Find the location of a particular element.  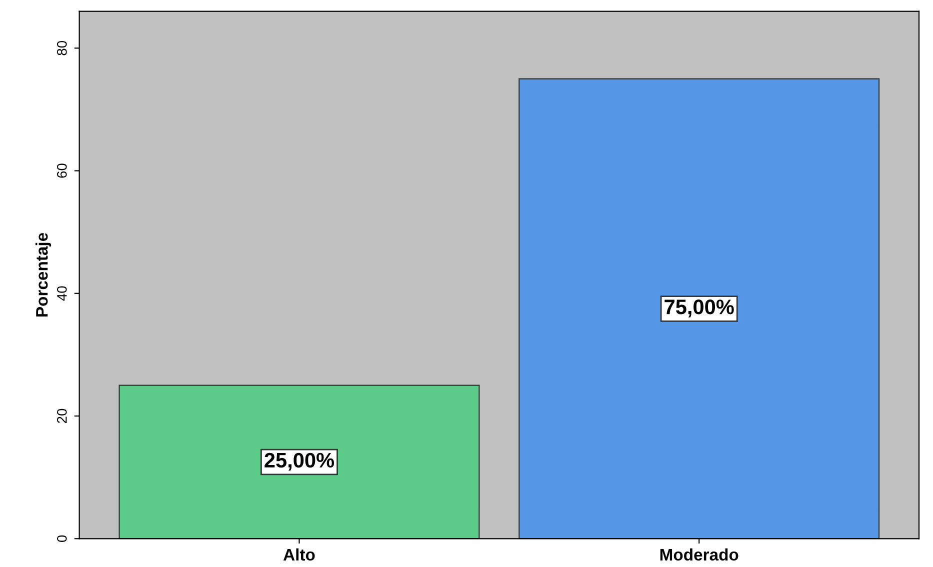

y-tick-label: 80 is located at coordinates (62, 48).